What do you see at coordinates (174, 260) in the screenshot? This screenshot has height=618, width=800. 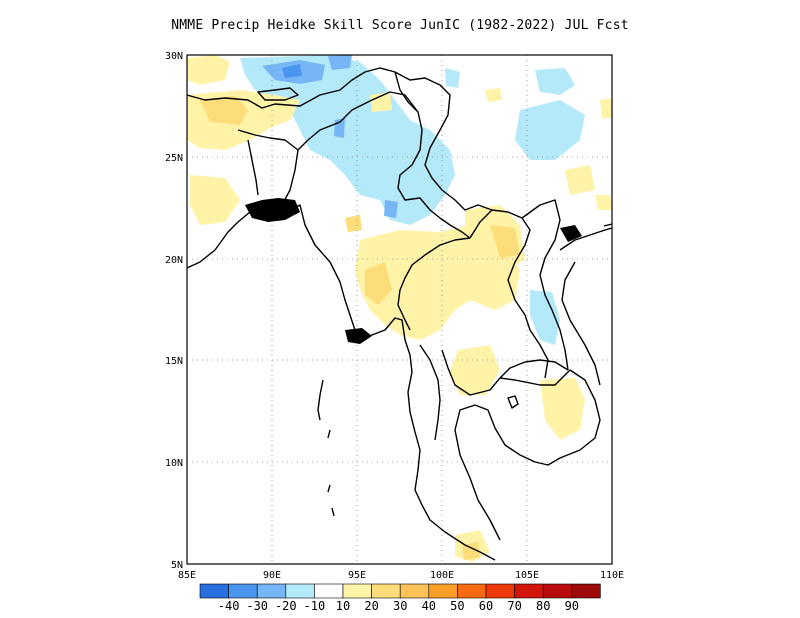 I see `lat-label-20n: 20N` at bounding box center [174, 260].